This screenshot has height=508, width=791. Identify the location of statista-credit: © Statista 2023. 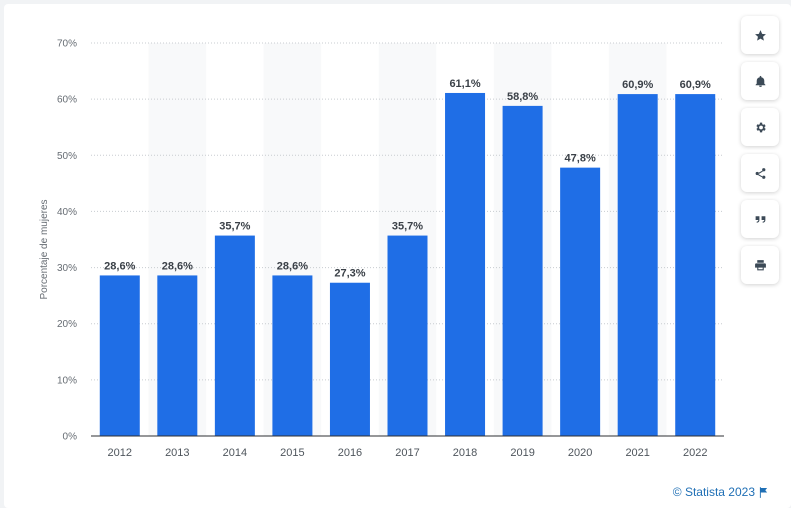
(720, 492).